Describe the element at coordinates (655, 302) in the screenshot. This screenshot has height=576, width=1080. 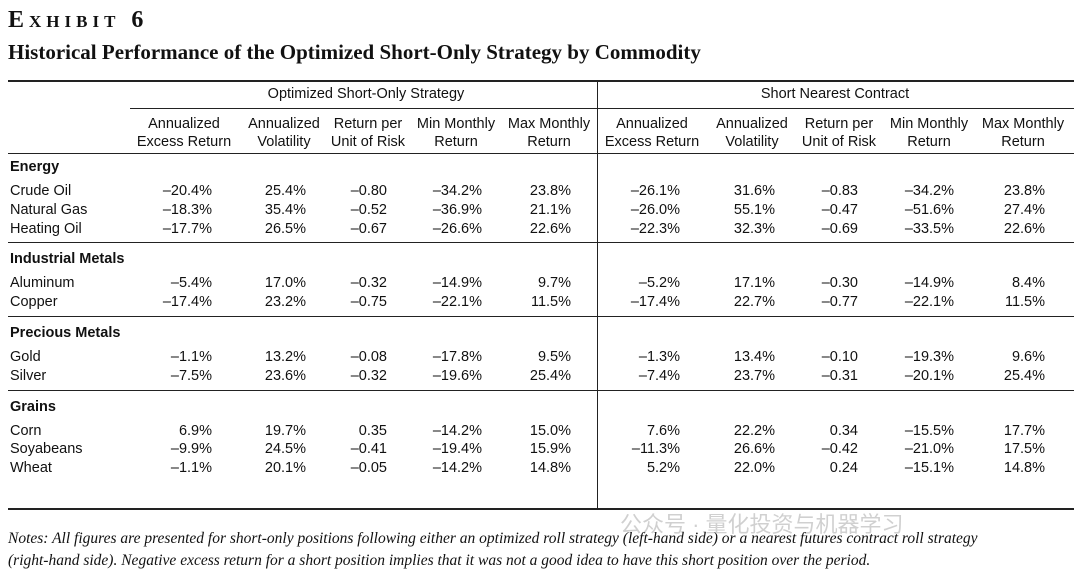
I see `cell: –17.4%` at that location.